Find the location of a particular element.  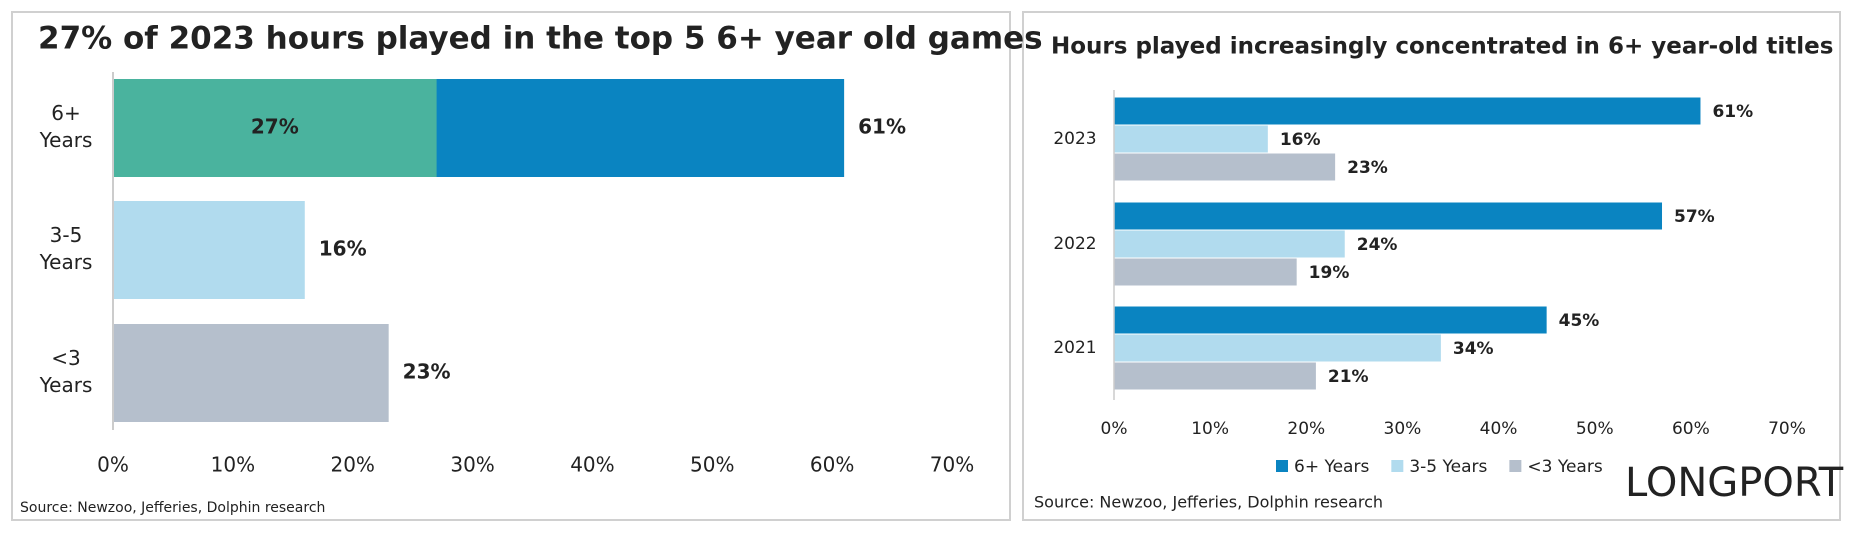

value-label: 34% is located at coordinates (1473, 349).